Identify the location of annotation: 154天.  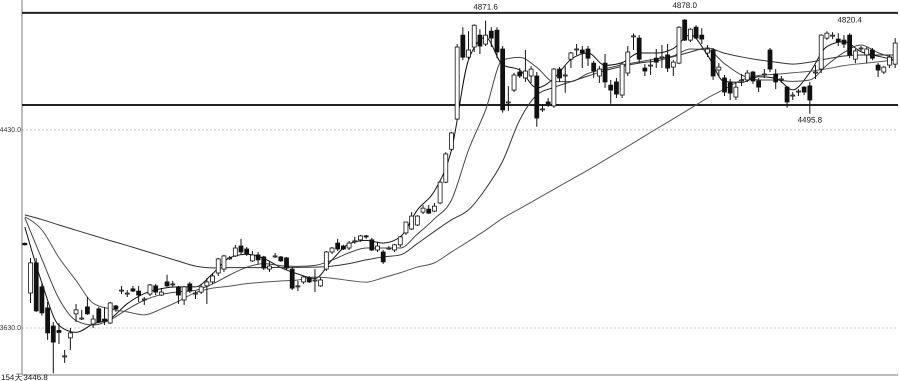
(11, 377).